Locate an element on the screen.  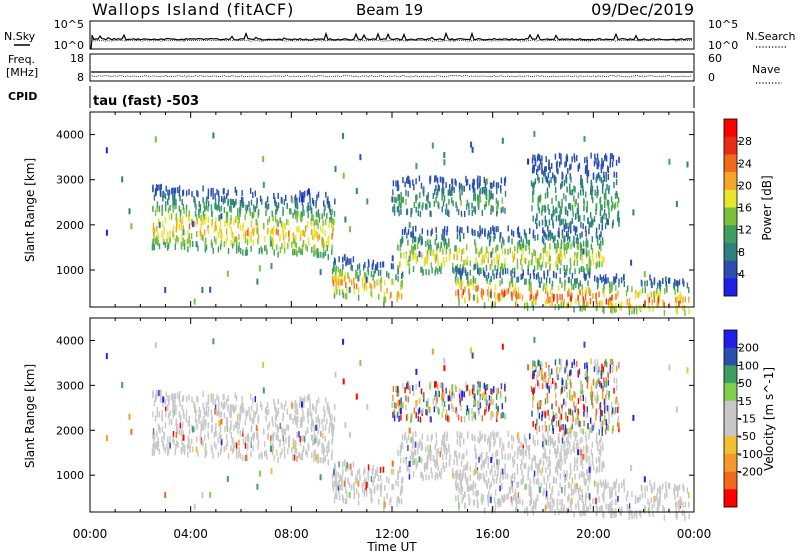
colorbar-tick-label: -100 is located at coordinates (750, 454).